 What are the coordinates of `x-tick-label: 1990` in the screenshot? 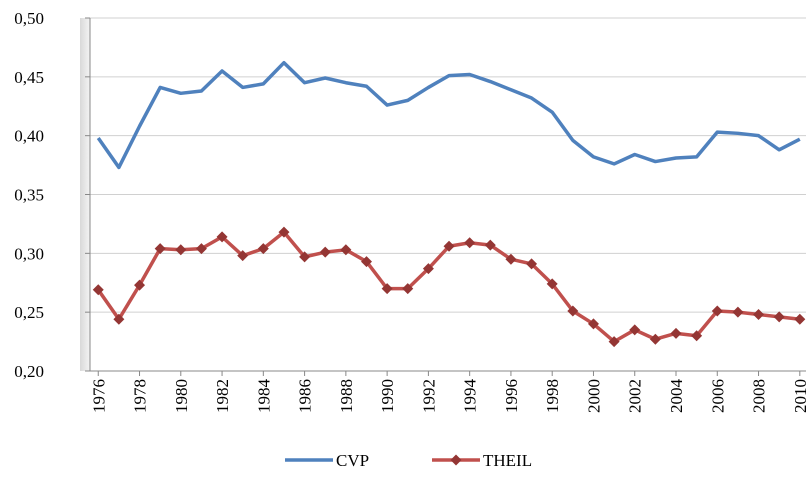 It's located at (387, 396).